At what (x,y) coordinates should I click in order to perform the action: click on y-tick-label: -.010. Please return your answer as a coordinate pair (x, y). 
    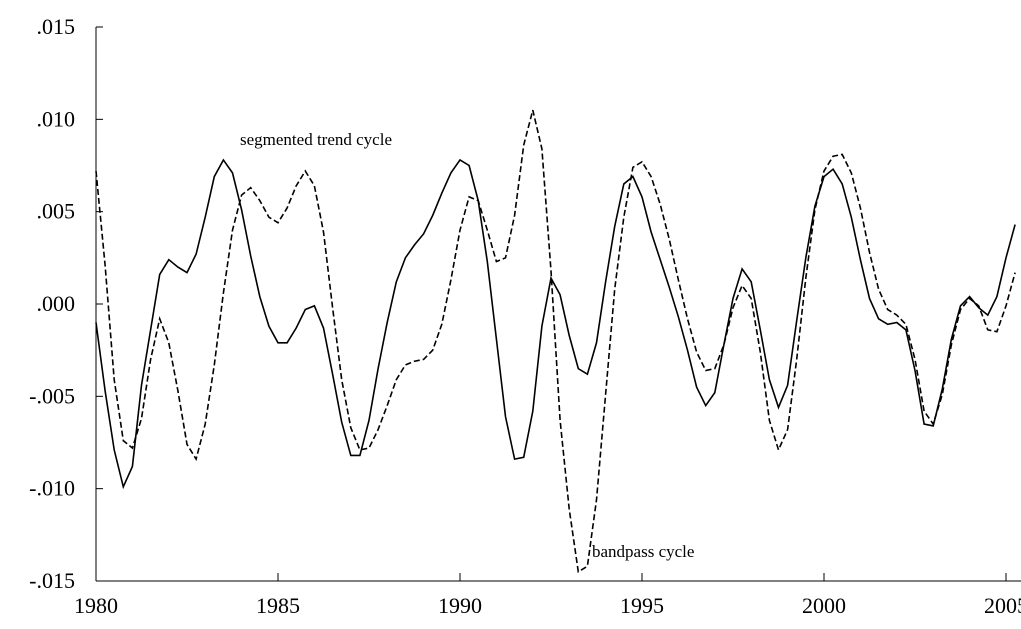
    Looking at the image, I should click on (52, 488).